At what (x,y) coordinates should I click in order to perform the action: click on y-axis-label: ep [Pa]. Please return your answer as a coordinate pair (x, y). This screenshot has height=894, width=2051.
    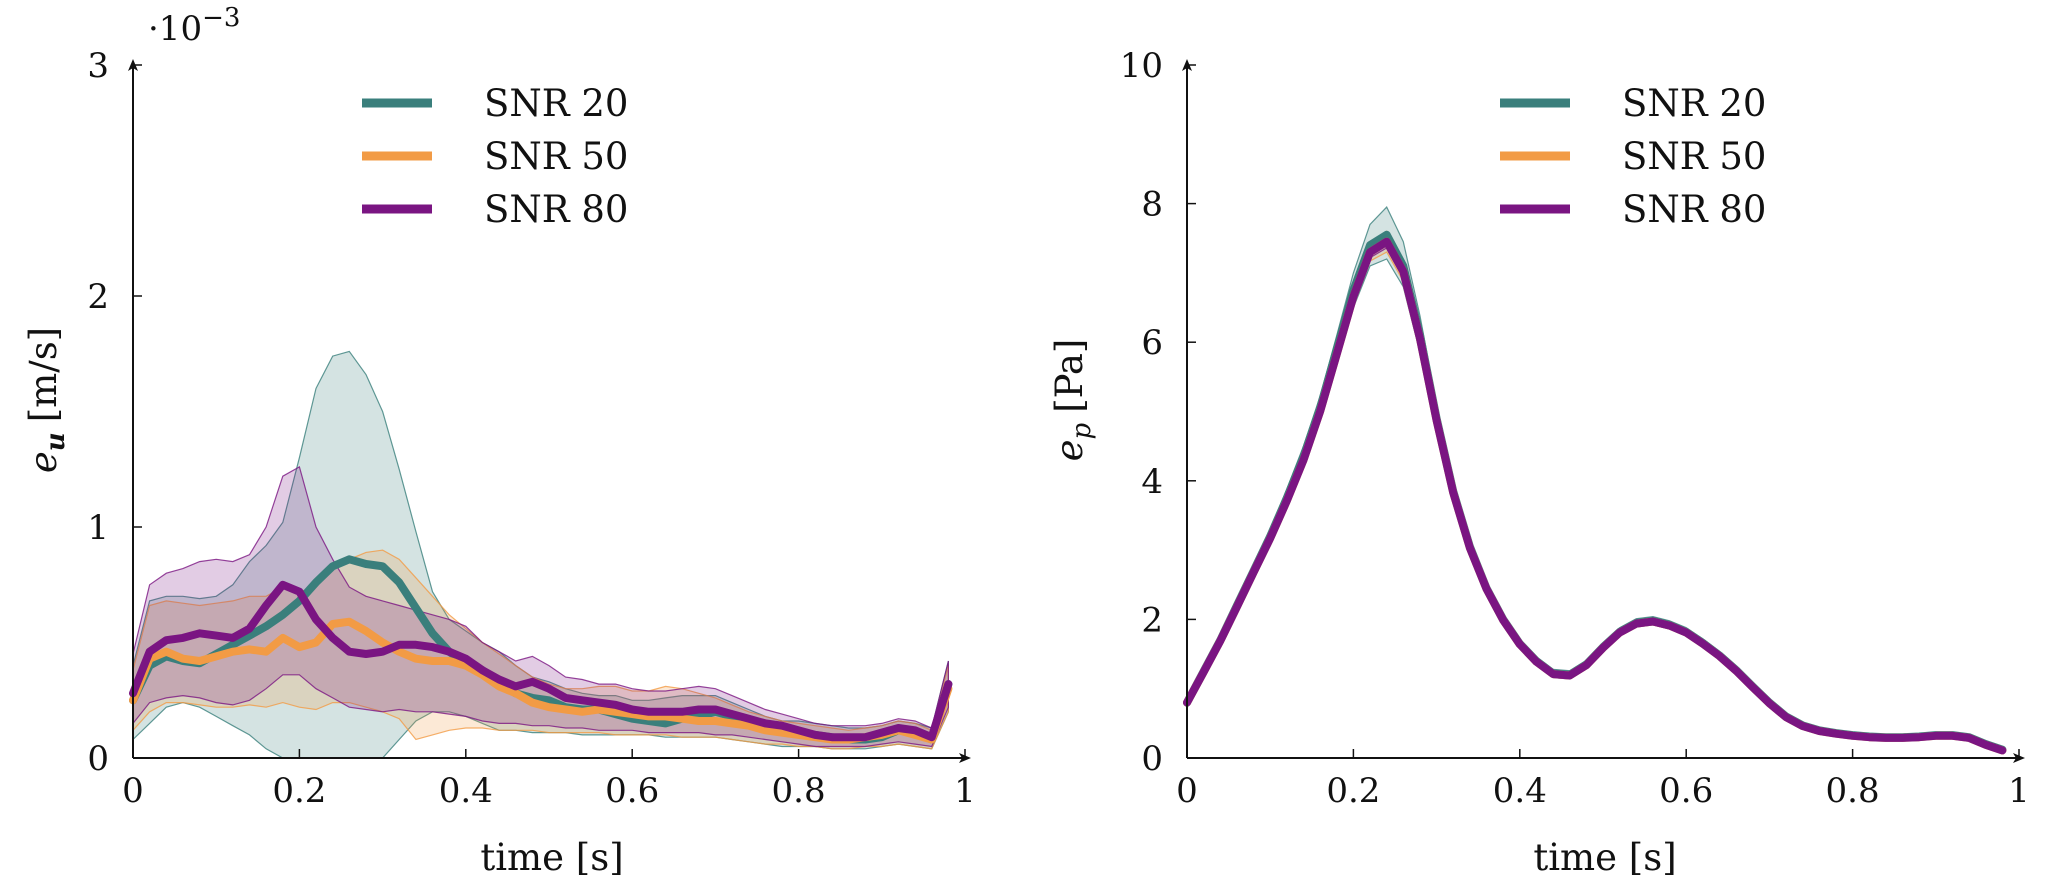
    Looking at the image, I should click on (1072, 400).